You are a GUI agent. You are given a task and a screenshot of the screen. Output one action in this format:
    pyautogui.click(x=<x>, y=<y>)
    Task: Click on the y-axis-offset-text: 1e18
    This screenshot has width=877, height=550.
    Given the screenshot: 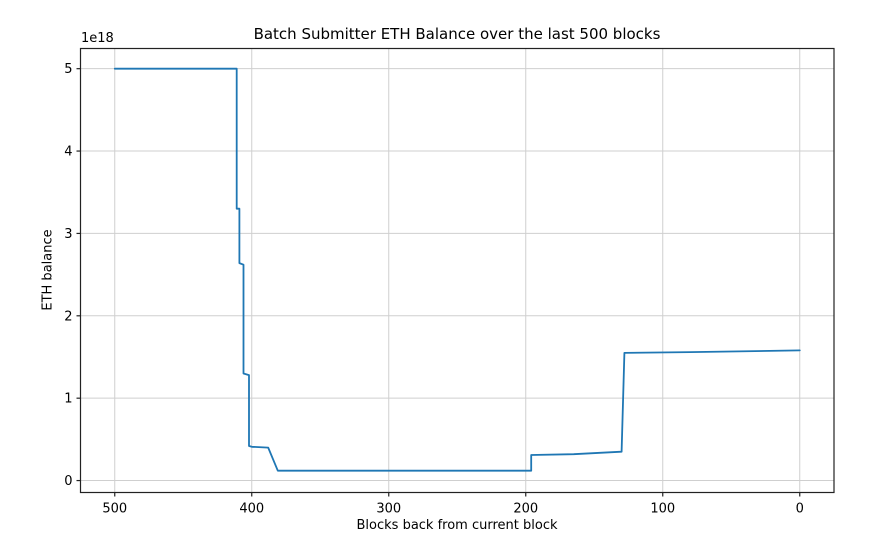 What is the action you would take?
    pyautogui.click(x=97, y=38)
    